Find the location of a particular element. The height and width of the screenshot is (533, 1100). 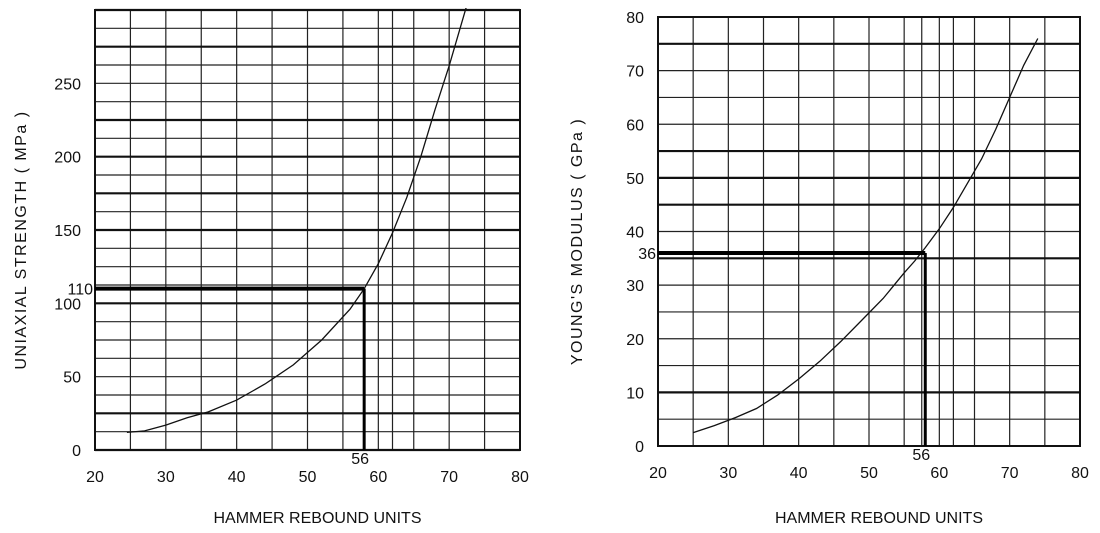

annotation-y-label: 36 is located at coordinates (647, 254).